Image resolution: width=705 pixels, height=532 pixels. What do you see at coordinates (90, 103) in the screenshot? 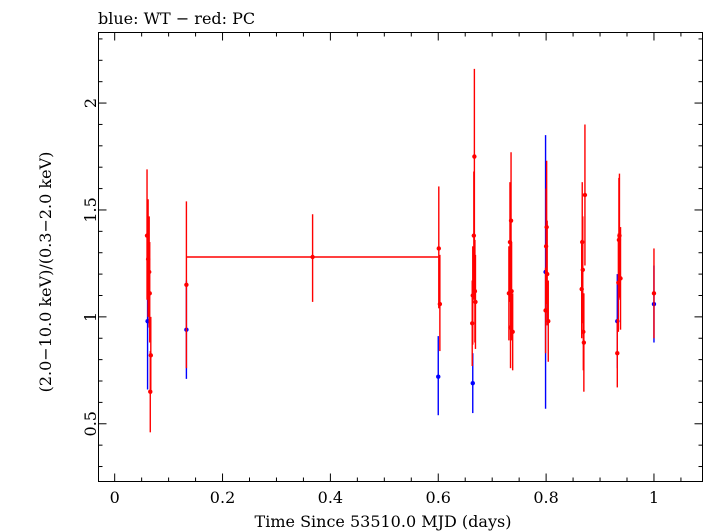
I see `y-tick-label: 2` at bounding box center [90, 103].